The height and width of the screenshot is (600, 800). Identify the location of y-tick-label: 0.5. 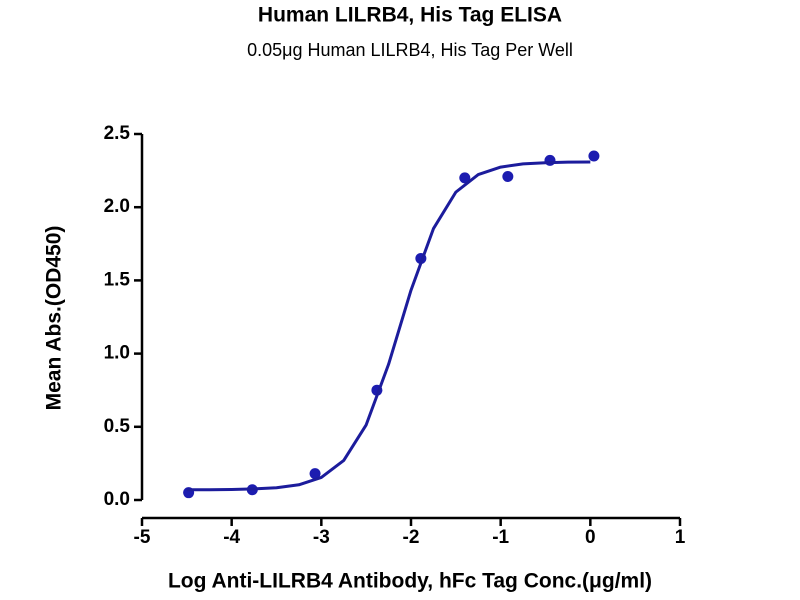
(117, 426).